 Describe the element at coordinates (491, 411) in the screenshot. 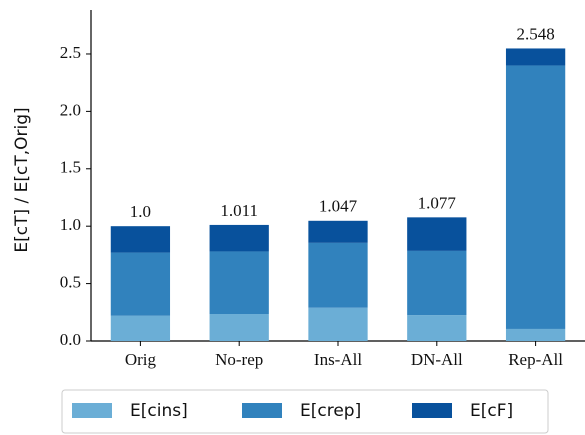

I see `legend-label: E[cF]` at that location.